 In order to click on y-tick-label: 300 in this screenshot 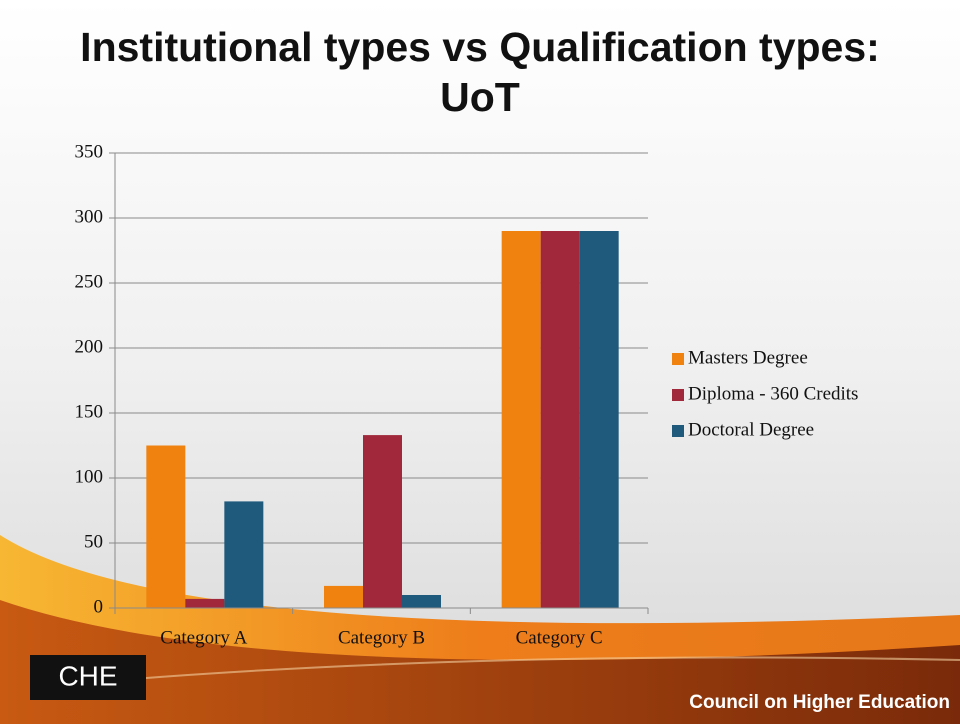, I will do `click(89, 216)`.